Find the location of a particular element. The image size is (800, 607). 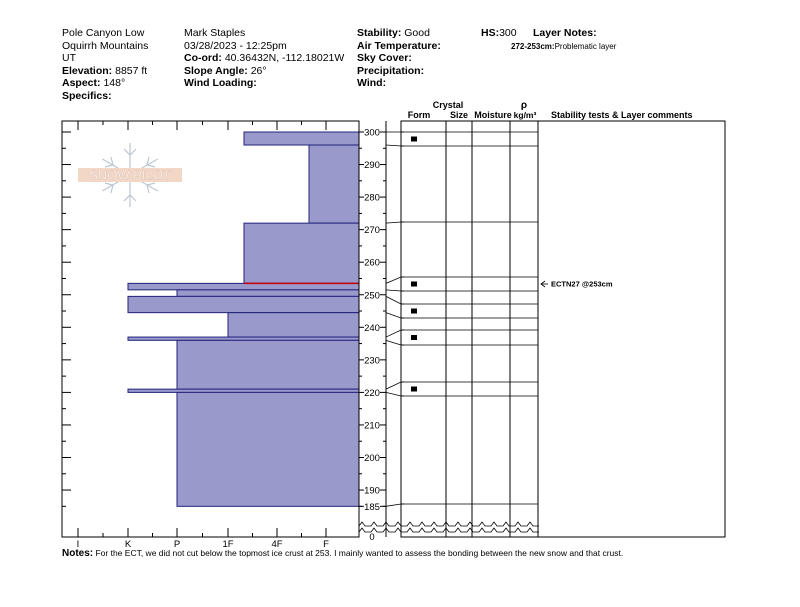

height-tick-label: 260 is located at coordinates (372, 263).